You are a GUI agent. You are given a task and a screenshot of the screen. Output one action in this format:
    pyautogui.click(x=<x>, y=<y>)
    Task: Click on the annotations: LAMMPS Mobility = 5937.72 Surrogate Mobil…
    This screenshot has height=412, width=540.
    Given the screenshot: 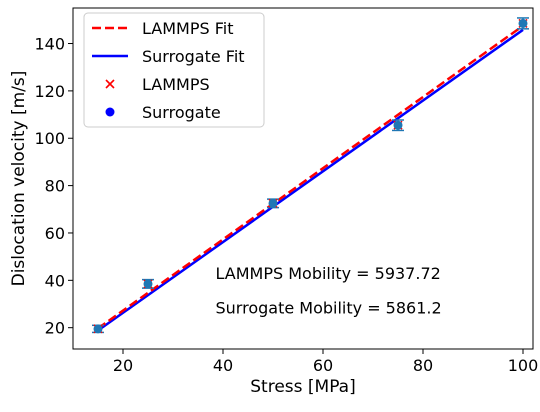 What is the action you would take?
    pyautogui.click(x=329, y=290)
    